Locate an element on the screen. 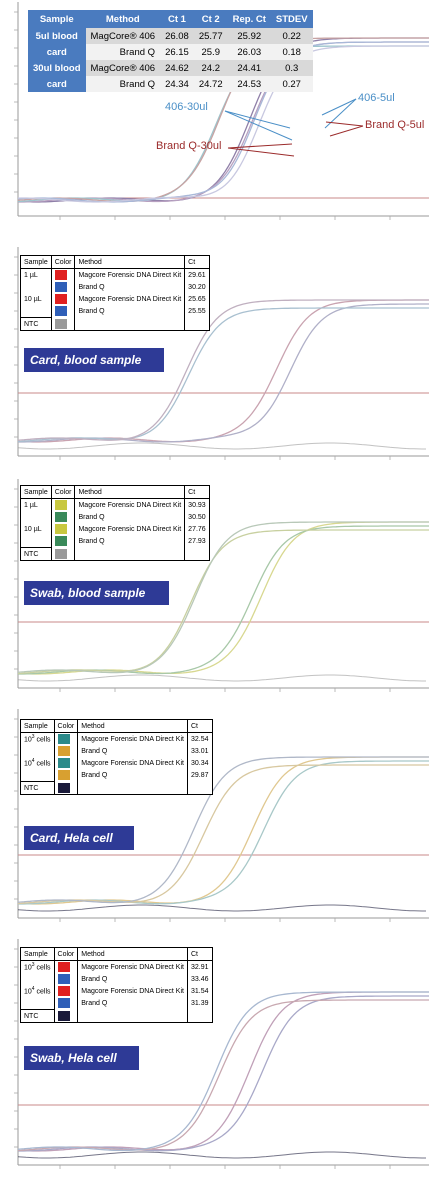 Image resolution: width=429 pixels, height=1184 pixels. sample-cell is located at coordinates (38, 979).